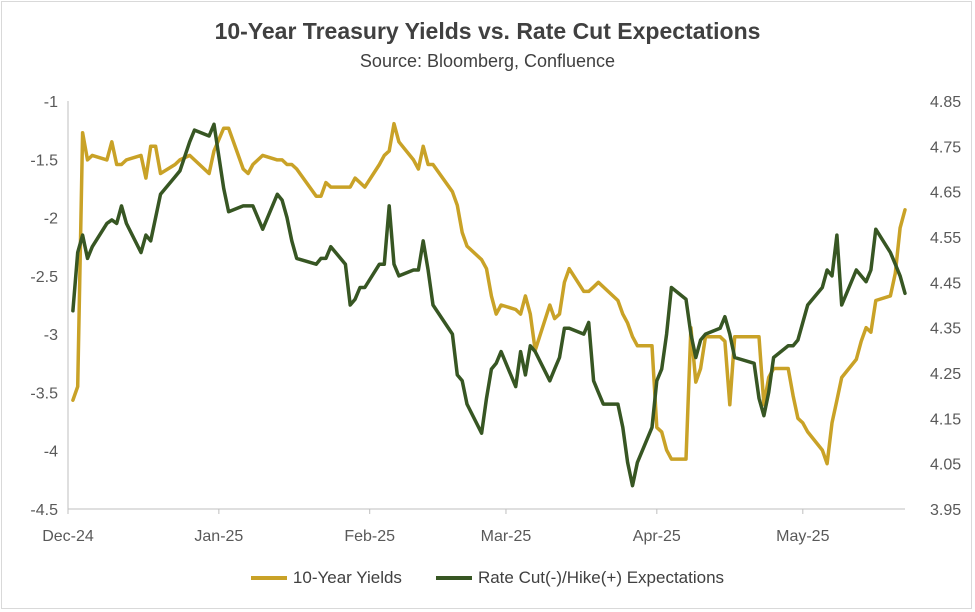 This screenshot has width=975, height=612. What do you see at coordinates (945, 193) in the screenshot?
I see `y-right-tick-label: 4.65` at bounding box center [945, 193].